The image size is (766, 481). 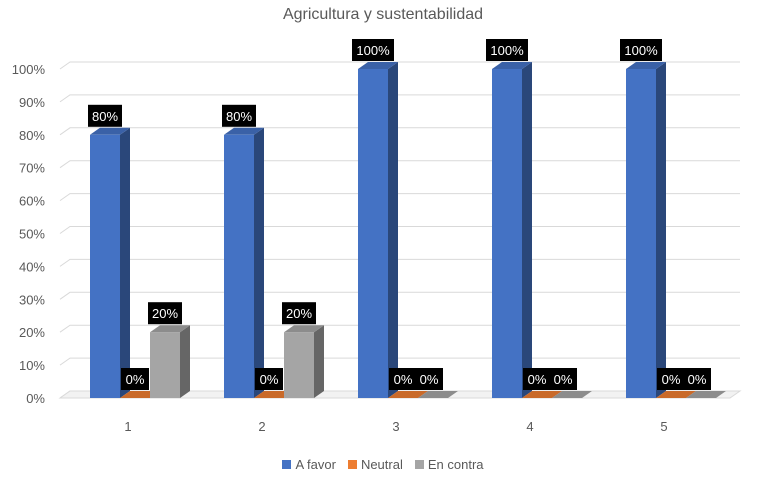 I want to click on legend: A favor Neutral En contra, so click(x=383, y=464).